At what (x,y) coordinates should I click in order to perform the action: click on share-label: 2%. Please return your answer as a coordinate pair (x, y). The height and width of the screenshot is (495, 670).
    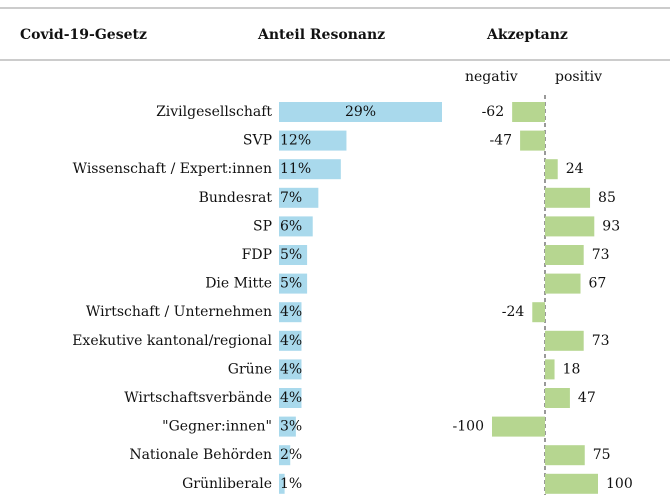
    Looking at the image, I should click on (291, 455).